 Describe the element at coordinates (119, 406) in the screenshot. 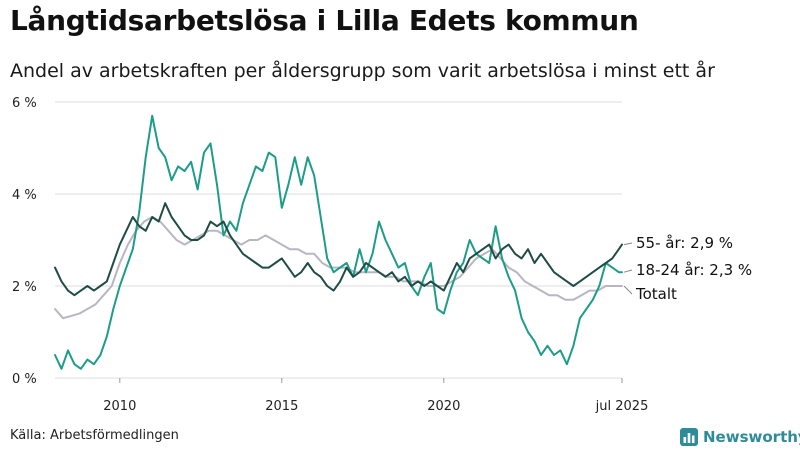

I see `x-tick-label: 2010` at that location.